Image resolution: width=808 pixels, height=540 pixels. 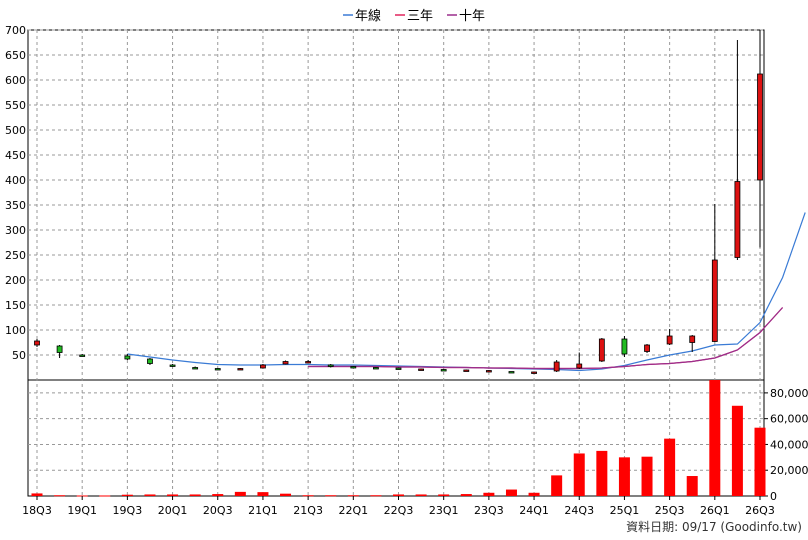 What do you see at coordinates (420, 16) in the screenshot?
I see `legend-label: 三年` at bounding box center [420, 16].